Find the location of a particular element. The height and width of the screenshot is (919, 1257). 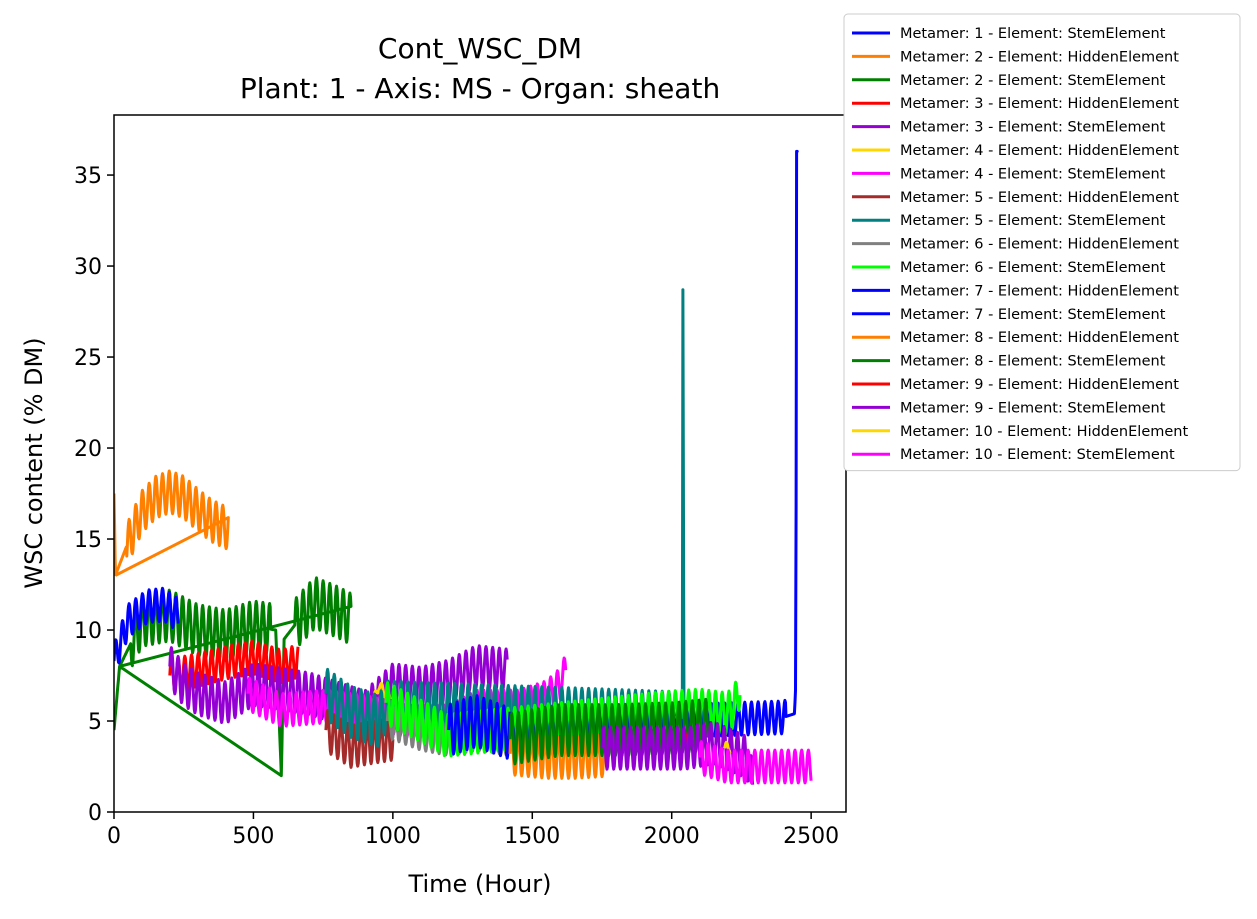

y-tick-label: 5 is located at coordinates (95, 722).